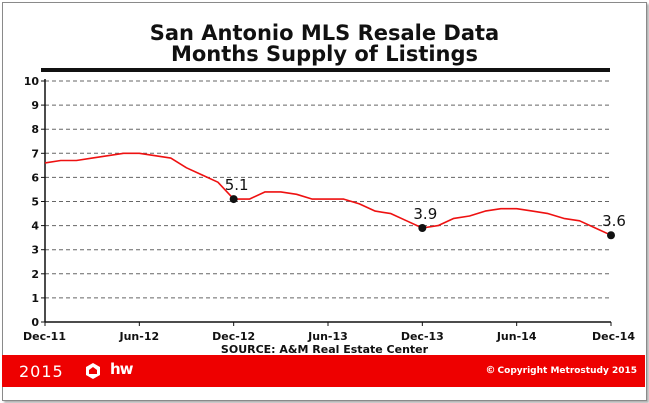 The width and height of the screenshot is (649, 403). What do you see at coordinates (490, 370) in the screenshot?
I see `copyright-icon: ©` at bounding box center [490, 370].